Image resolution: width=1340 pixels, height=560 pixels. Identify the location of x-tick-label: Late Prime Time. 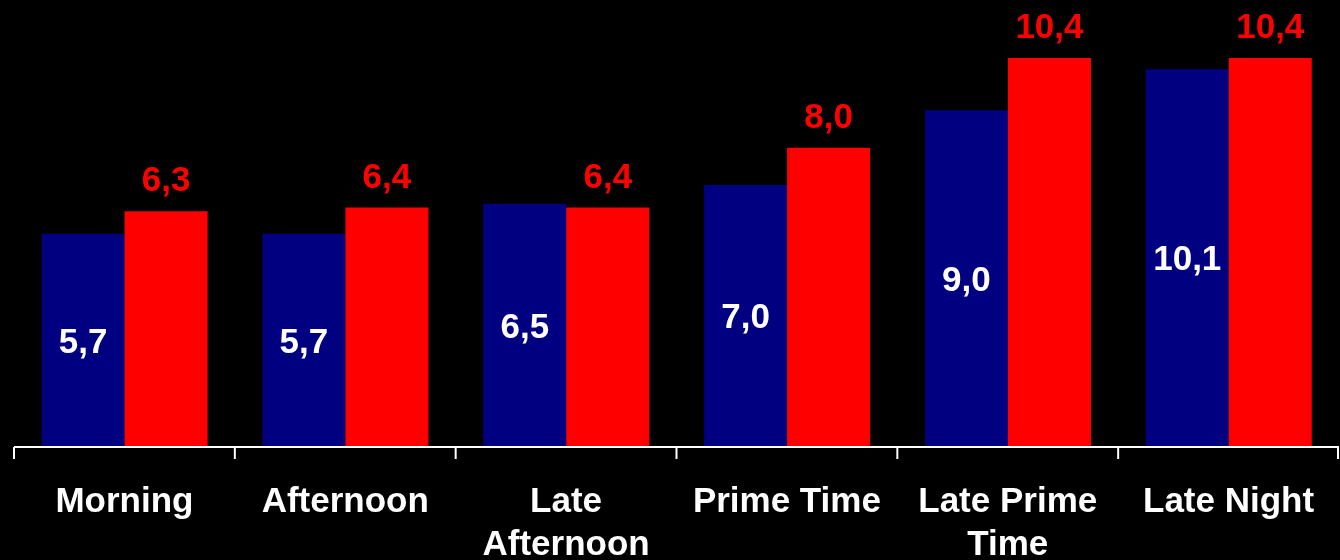
(1008, 520).